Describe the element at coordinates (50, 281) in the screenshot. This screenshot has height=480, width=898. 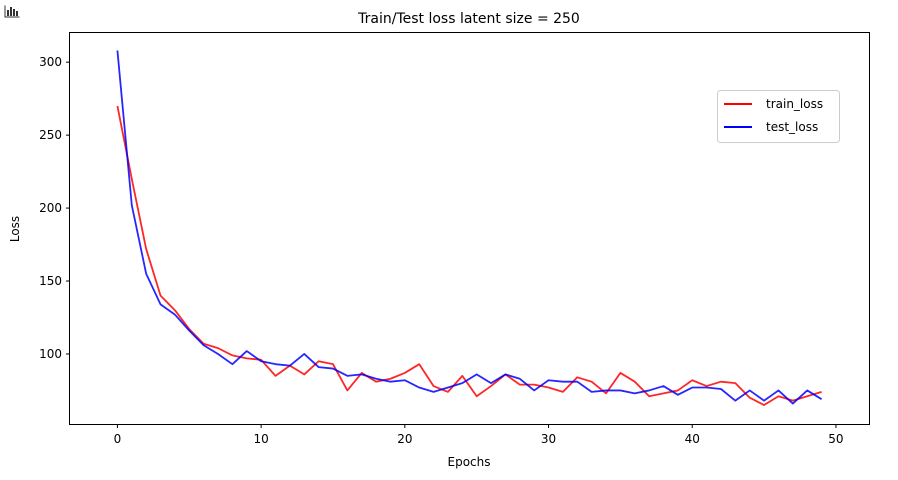
I see `y-tick-label: 150` at that location.